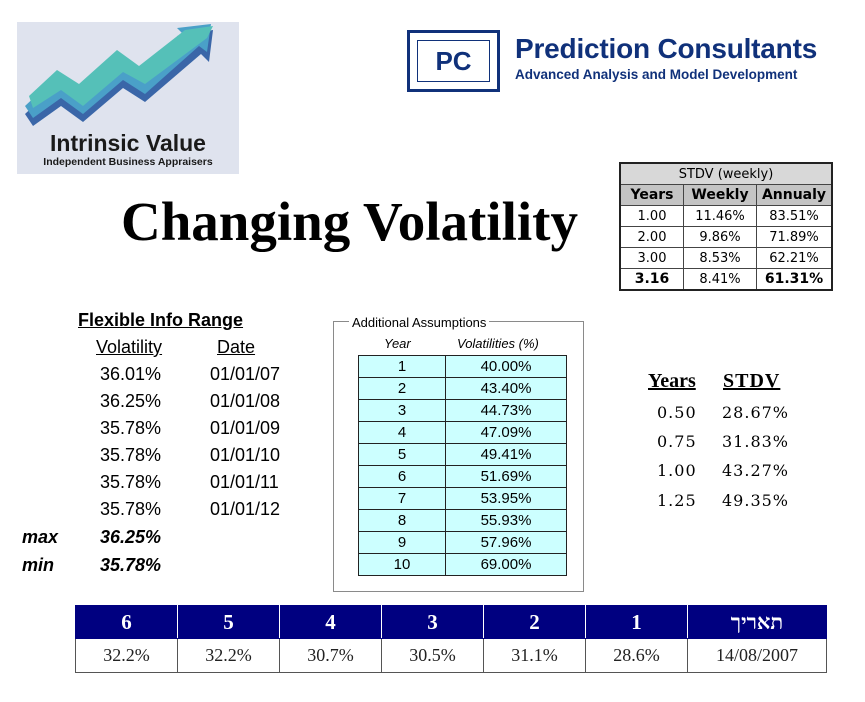 The height and width of the screenshot is (702, 865). Describe the element at coordinates (506, 366) in the screenshot. I see `volatility-cell: 40.00%` at that location.